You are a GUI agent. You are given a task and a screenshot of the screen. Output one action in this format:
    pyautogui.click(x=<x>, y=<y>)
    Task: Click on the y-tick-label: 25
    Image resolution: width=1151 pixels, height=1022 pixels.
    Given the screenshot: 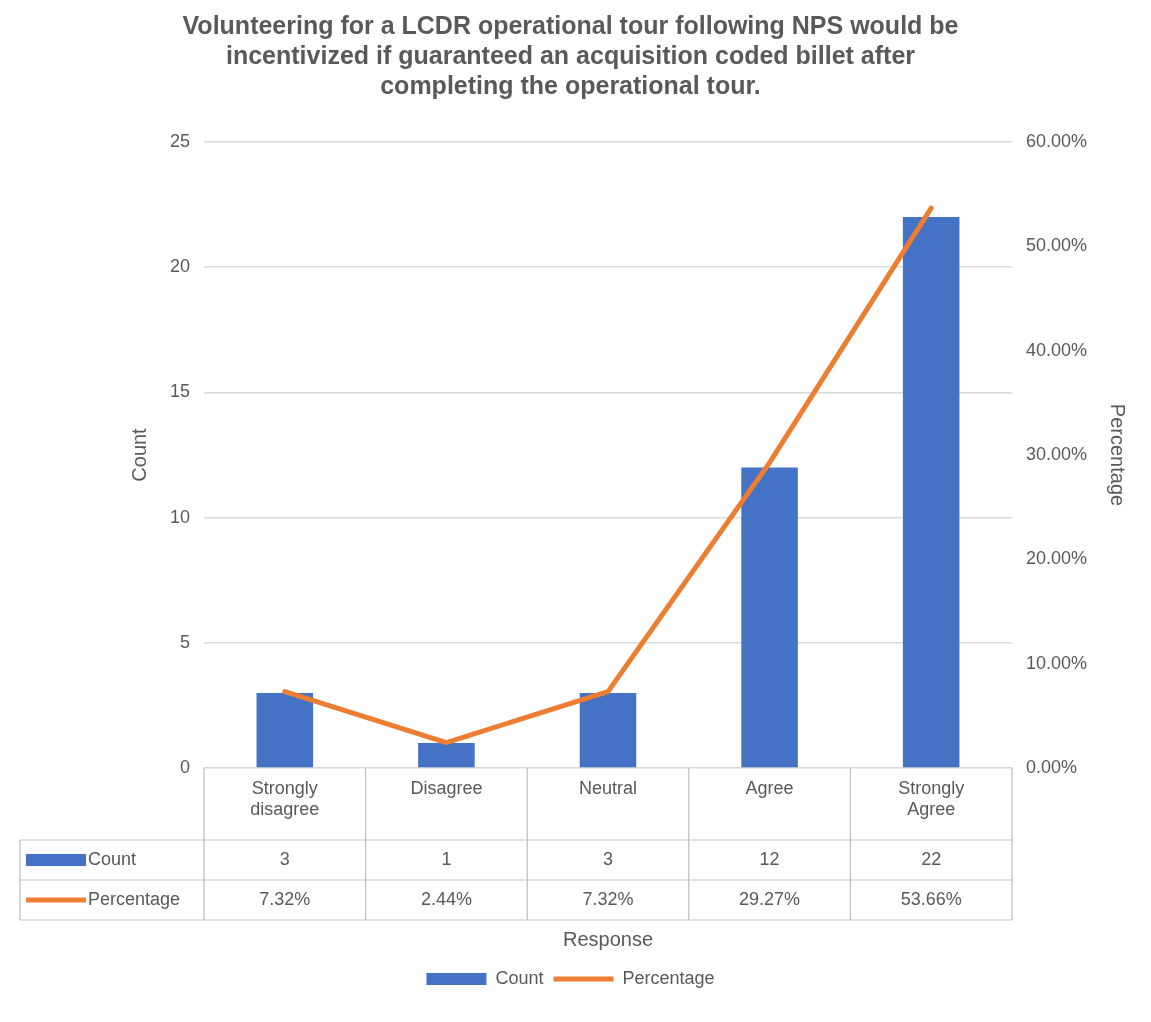 What is the action you would take?
    pyautogui.click(x=180, y=140)
    